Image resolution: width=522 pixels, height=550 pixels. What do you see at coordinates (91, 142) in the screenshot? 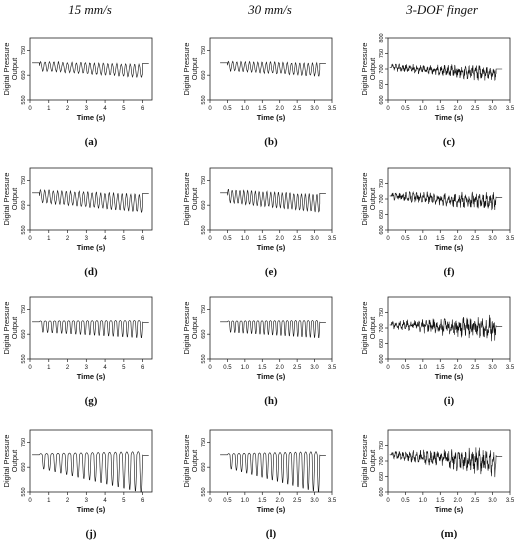
I see `panel-caption: (a)` at bounding box center [91, 142].